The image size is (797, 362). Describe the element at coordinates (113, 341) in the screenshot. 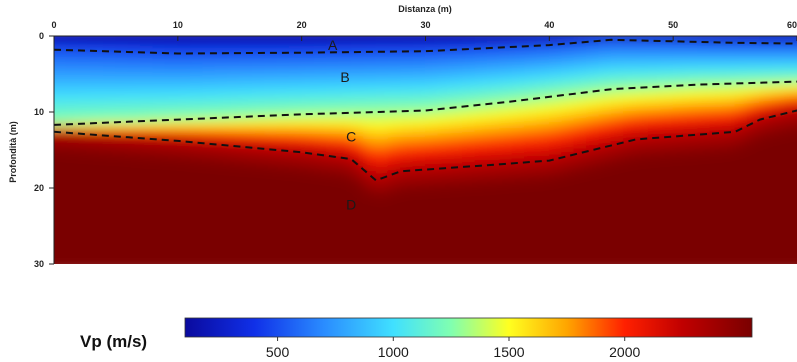

I see `colorbar-title: Vp (m/s)` at that location.